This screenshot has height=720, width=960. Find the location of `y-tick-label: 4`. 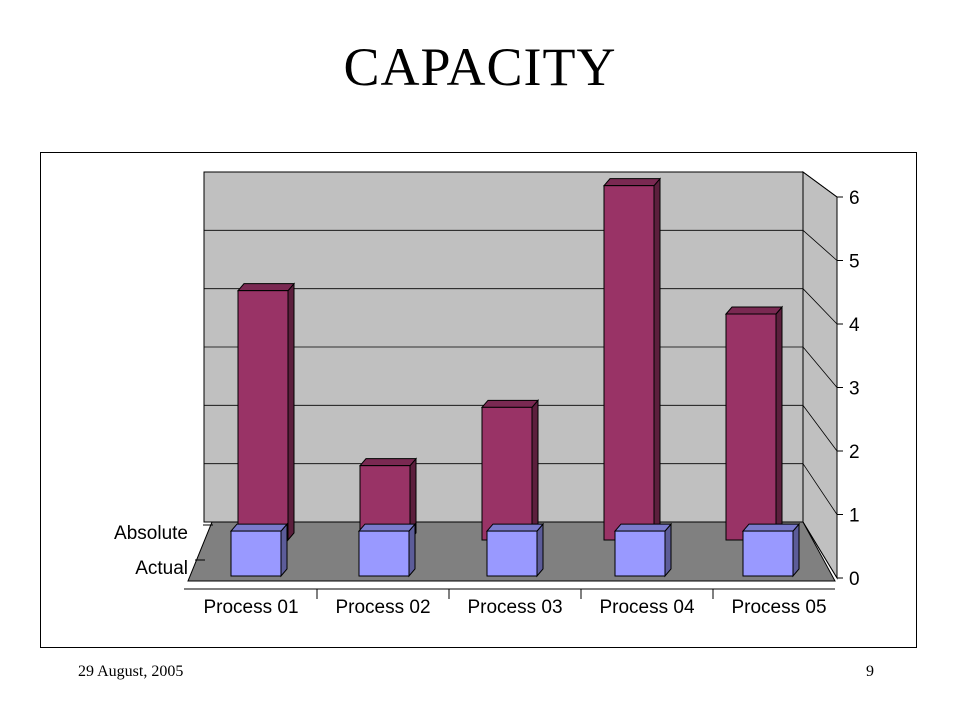

y-tick-label: 4 is located at coordinates (854, 325).